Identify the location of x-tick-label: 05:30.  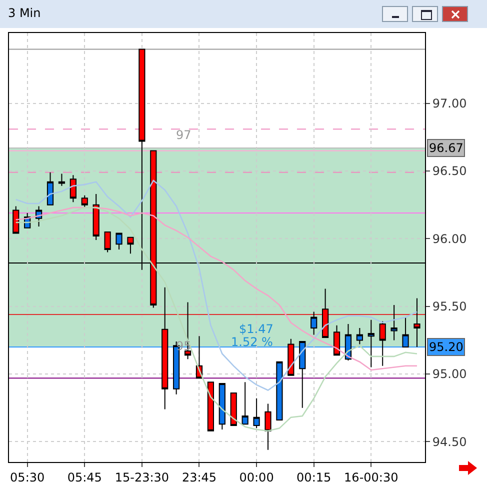
(27, 477).